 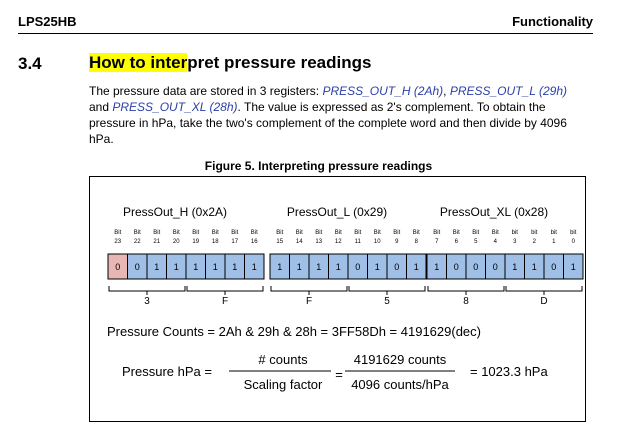 I want to click on section-title: How to interpret pressure readings, so click(x=230, y=63).